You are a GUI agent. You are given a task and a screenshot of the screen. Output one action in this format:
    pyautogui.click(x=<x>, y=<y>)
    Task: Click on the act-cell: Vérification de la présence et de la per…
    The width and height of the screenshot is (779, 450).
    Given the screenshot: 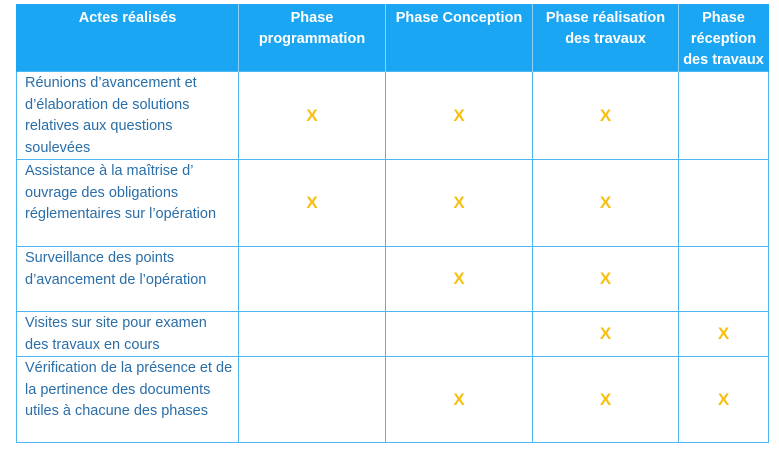 What is the action you would take?
    pyautogui.click(x=127, y=399)
    